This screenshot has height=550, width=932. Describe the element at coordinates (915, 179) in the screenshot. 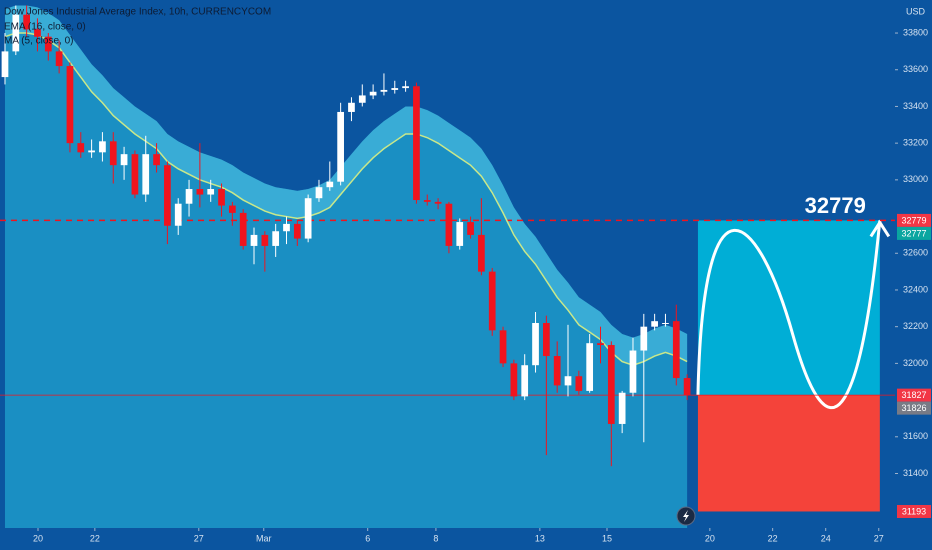

I see `y-tick-label: 33000` at that location.